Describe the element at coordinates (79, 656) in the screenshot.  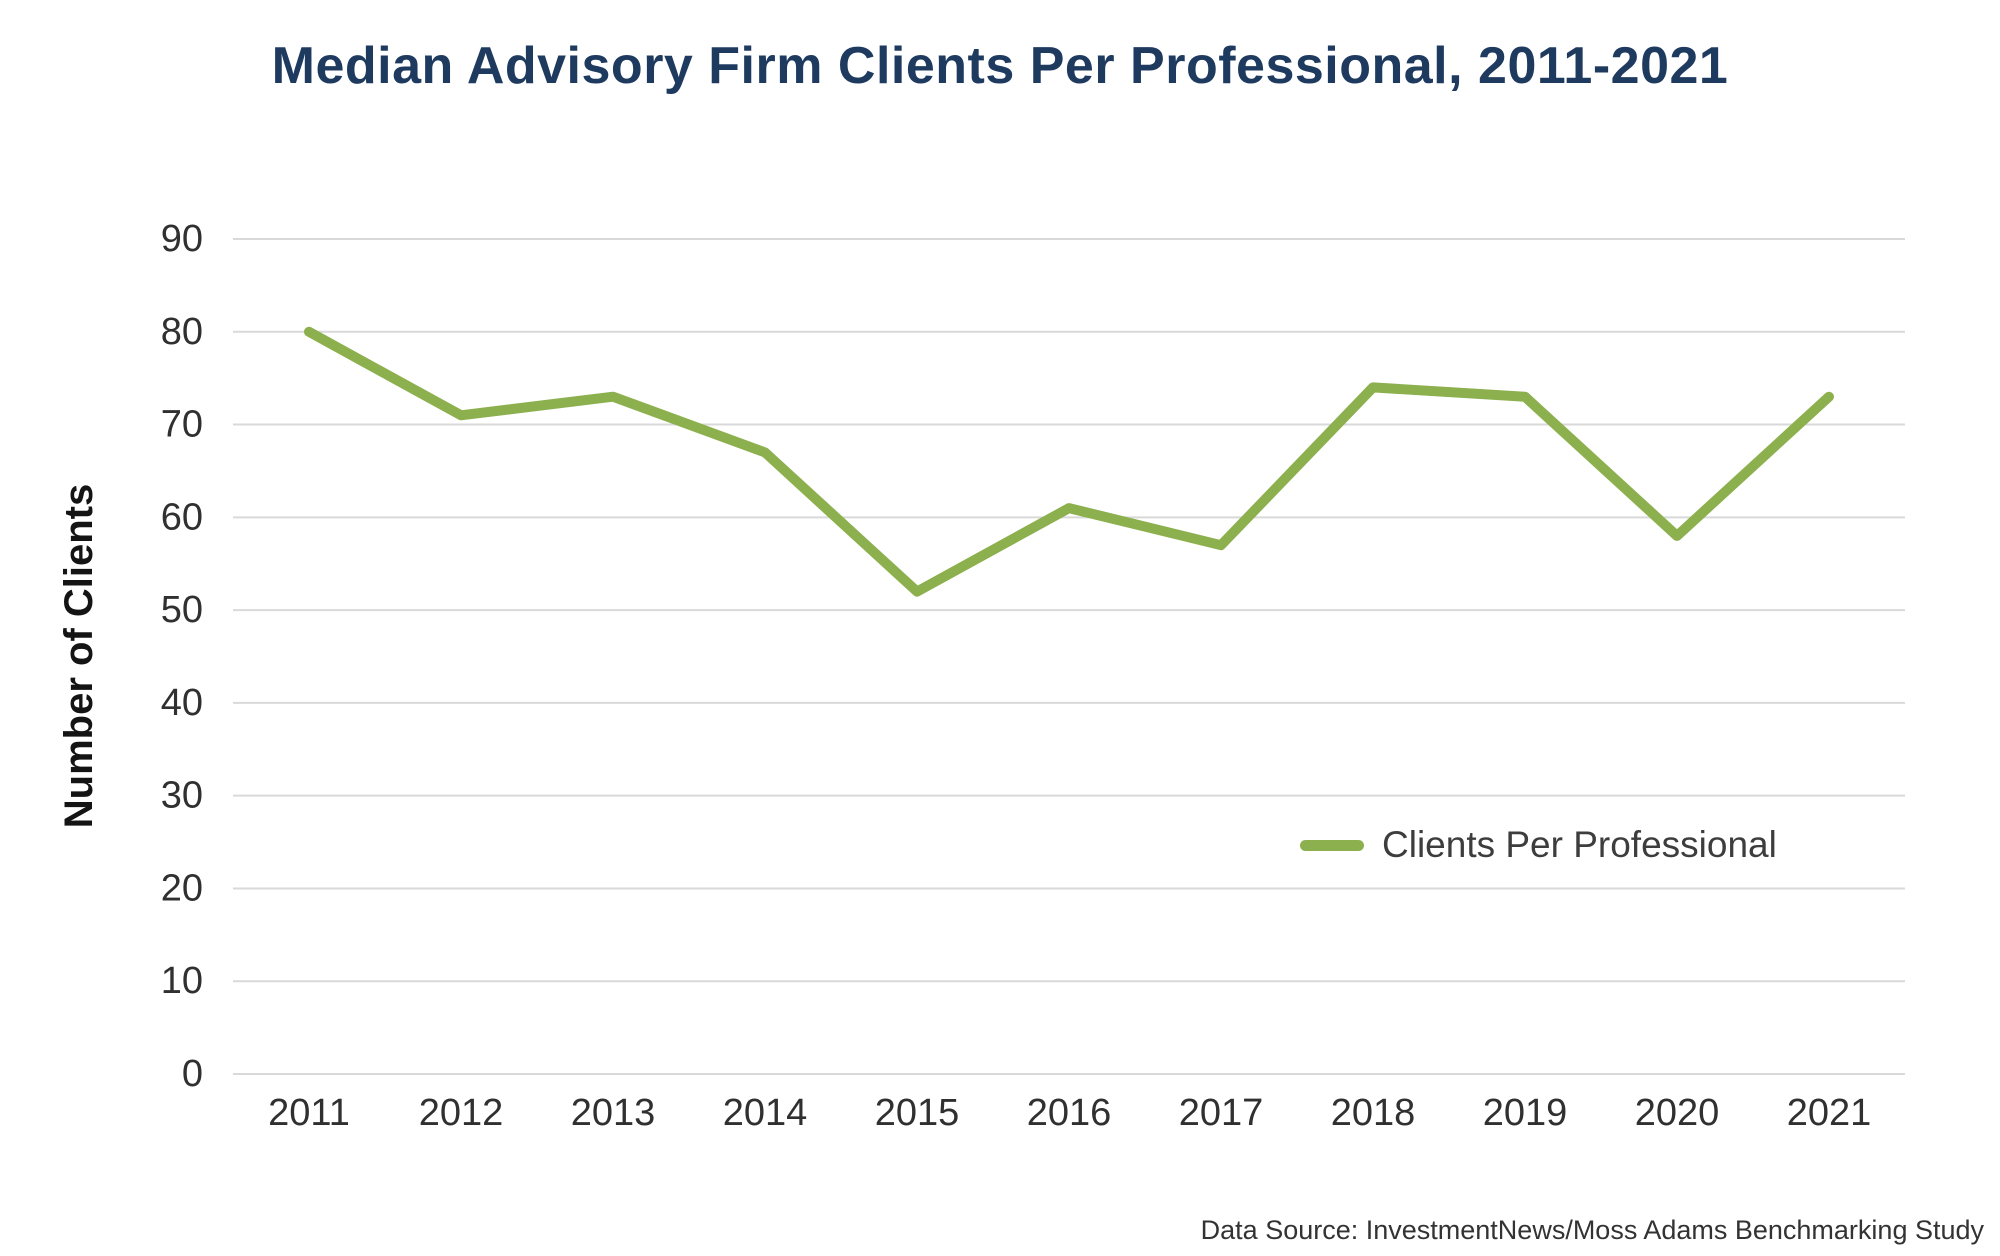
I see `y-axis-title: Number of Clients` at that location.